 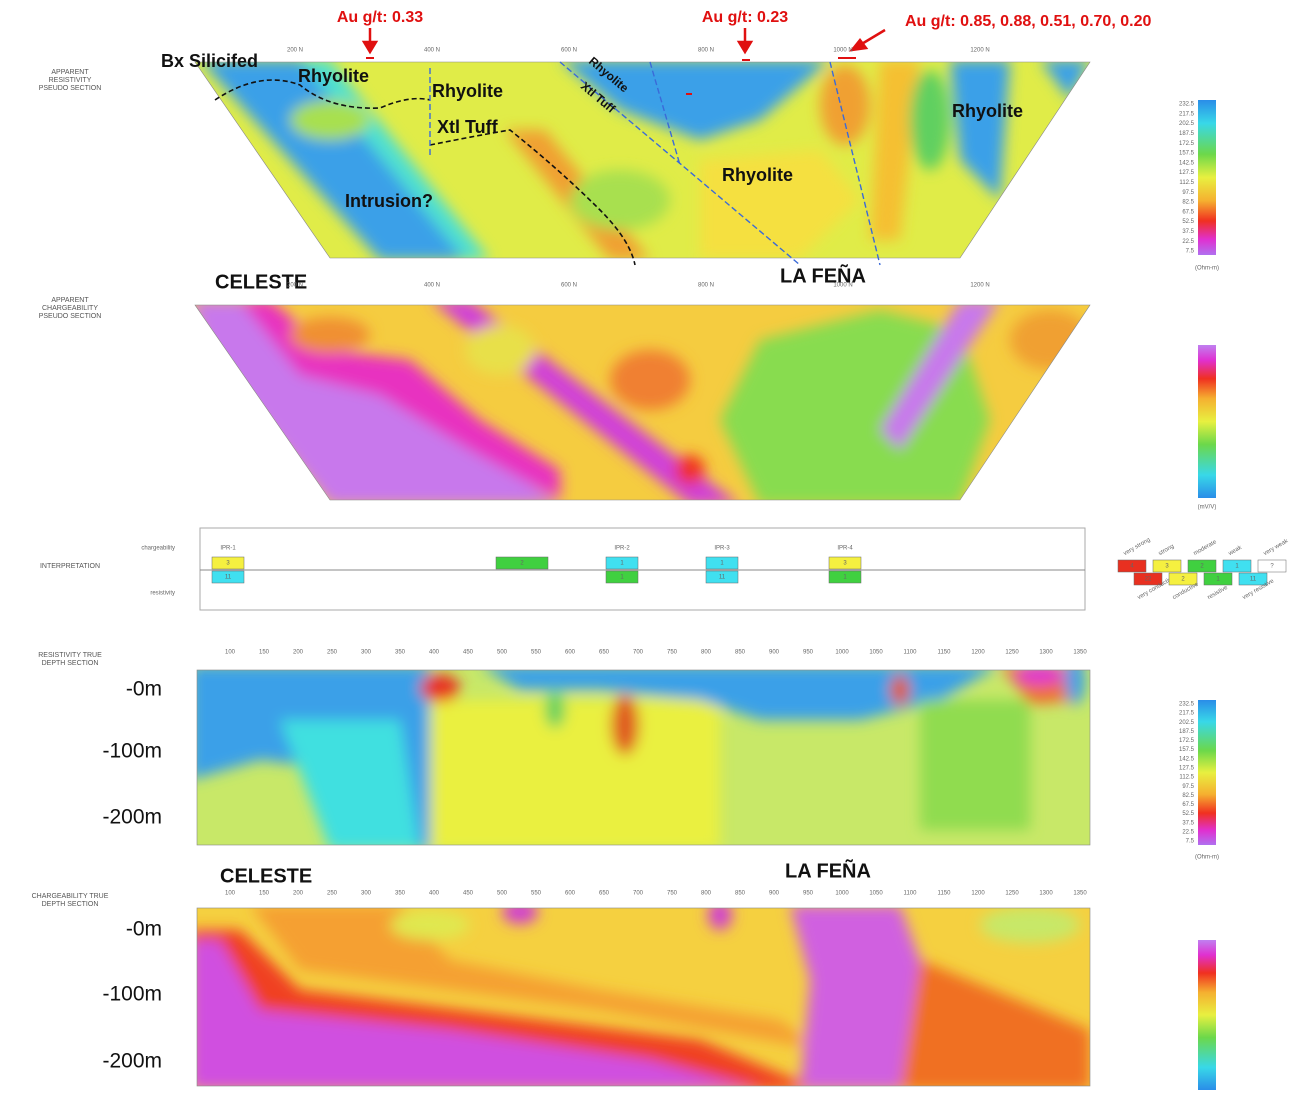 What do you see at coordinates (468, 653) in the screenshot?
I see `station-label: 450` at bounding box center [468, 653].